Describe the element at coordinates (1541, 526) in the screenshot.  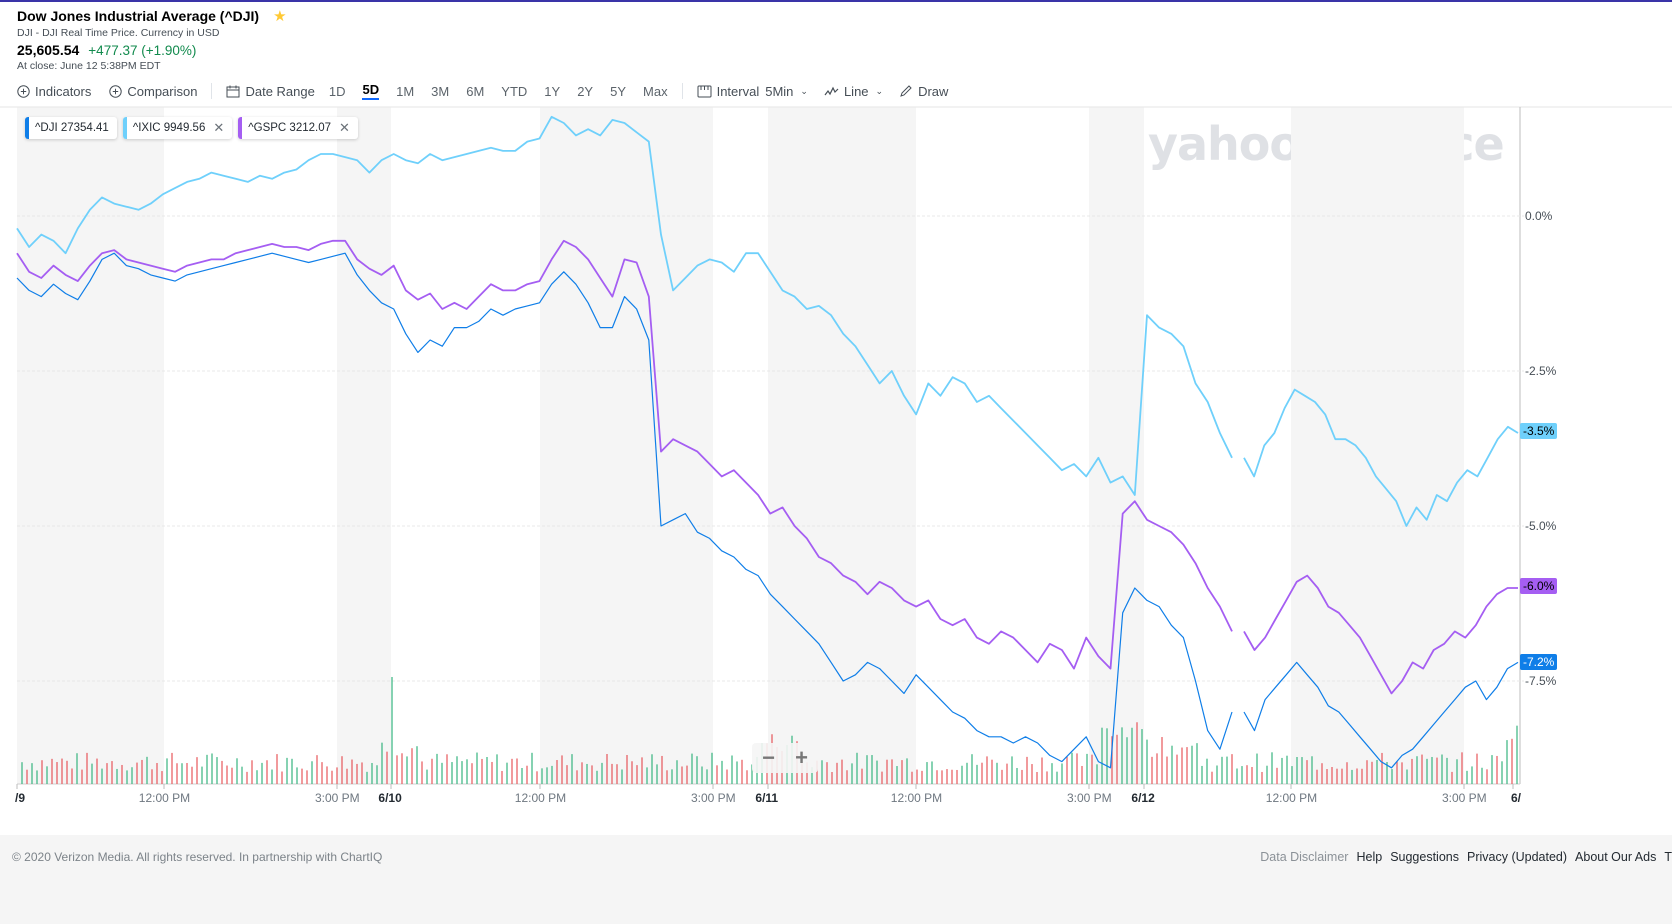
I see `y-axis-label: -5.0%` at that location.